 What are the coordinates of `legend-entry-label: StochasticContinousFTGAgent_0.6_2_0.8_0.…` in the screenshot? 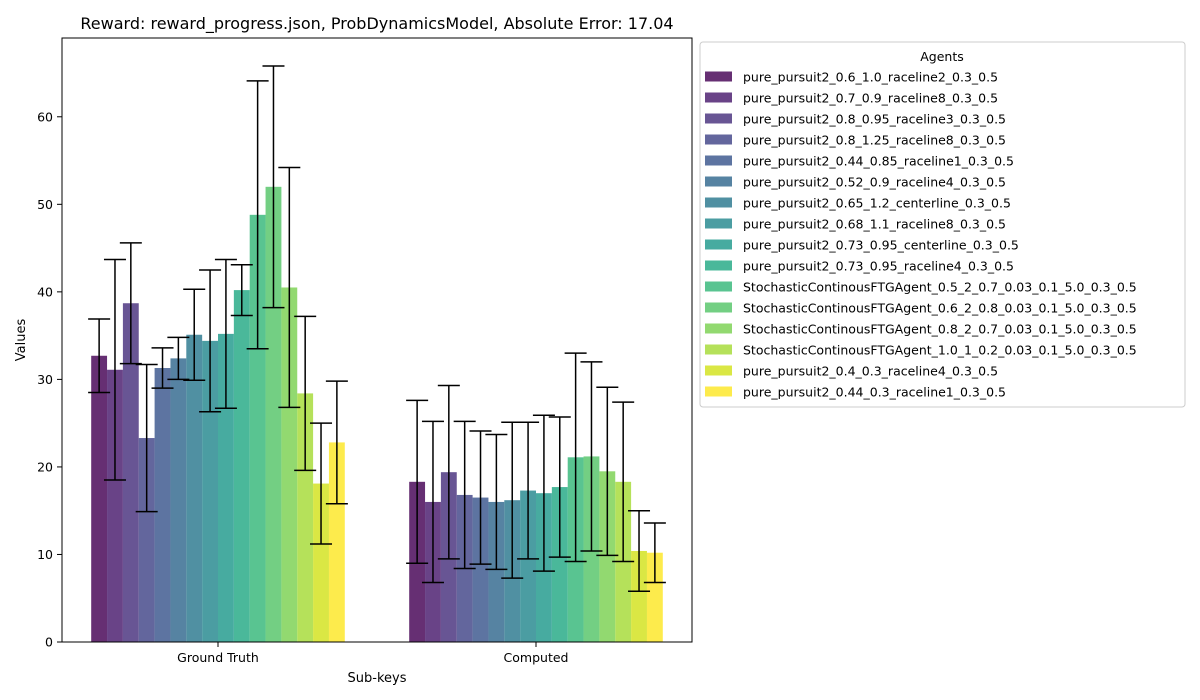 It's located at (940, 308).